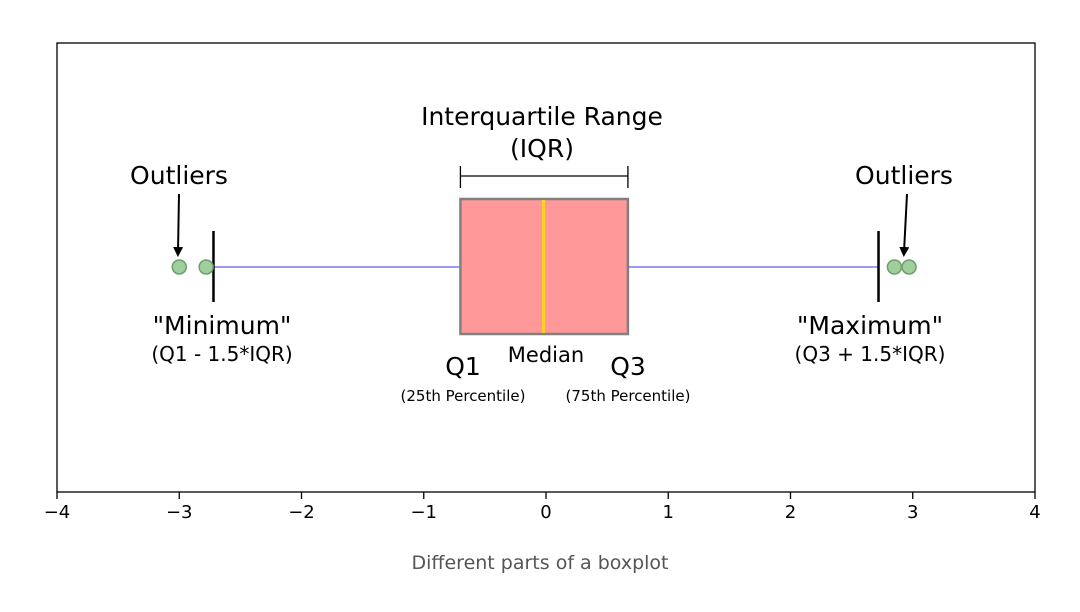 The width and height of the screenshot is (1080, 612). I want to click on figure-caption: Different parts of a boxplot, so click(540, 563).